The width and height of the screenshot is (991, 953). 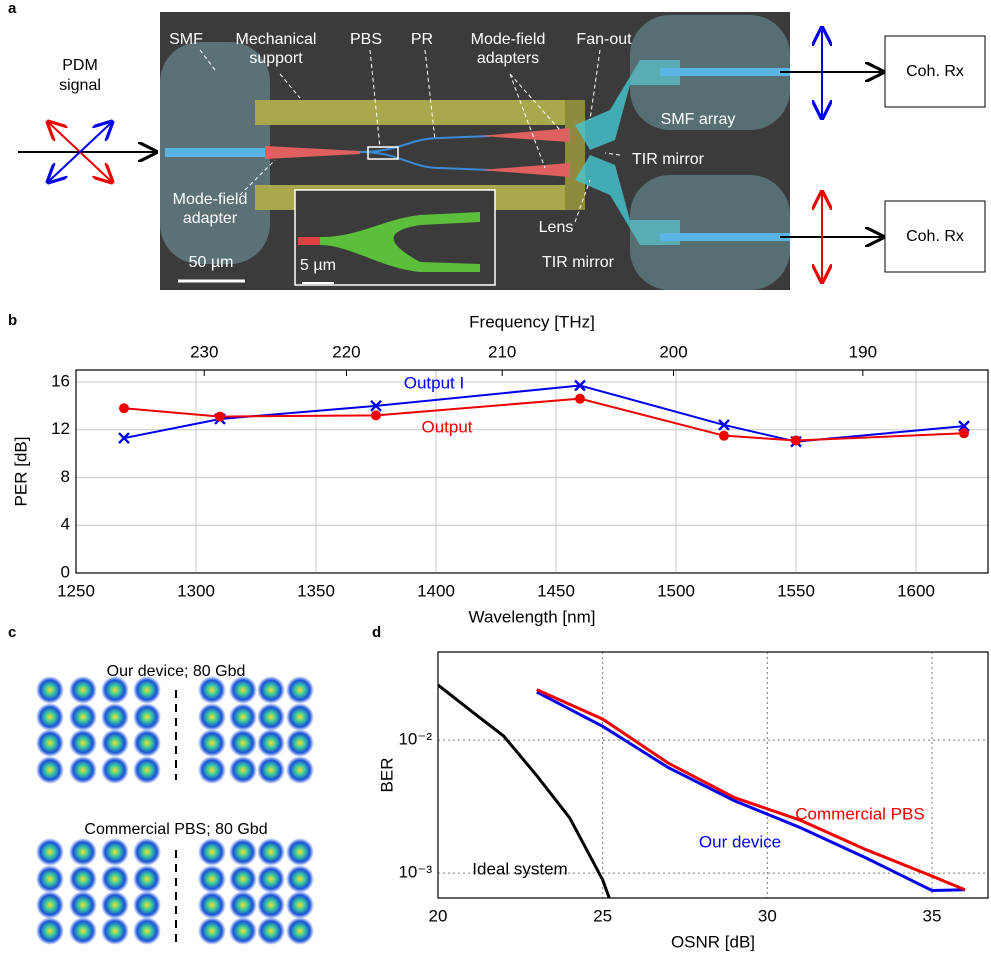 I want to click on constellation-title: Our device; 80 Gbd, so click(x=176, y=671).